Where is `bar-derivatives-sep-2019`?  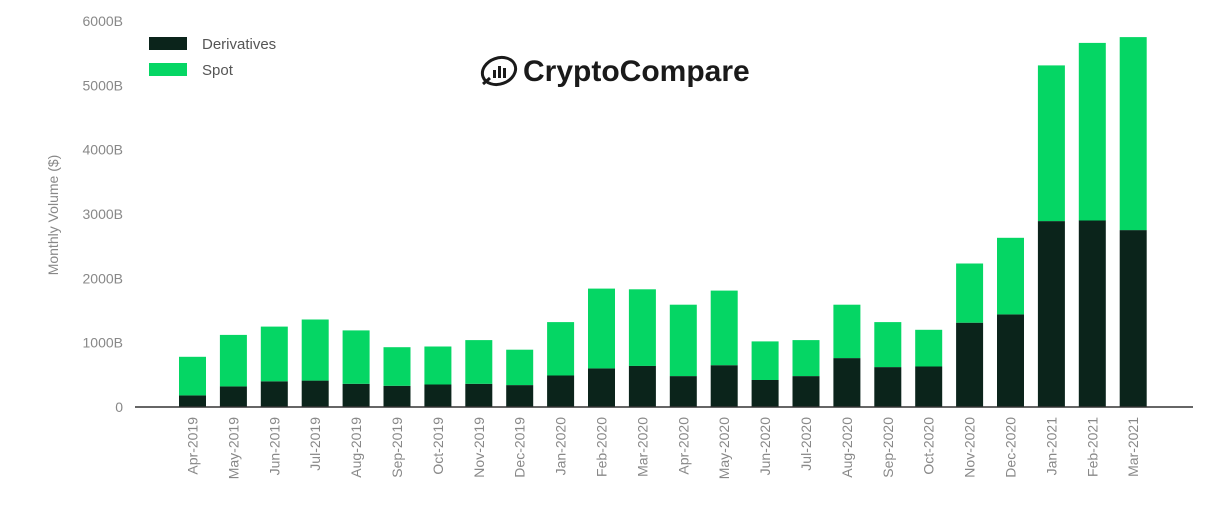 bar-derivatives-sep-2019 is located at coordinates (397, 396).